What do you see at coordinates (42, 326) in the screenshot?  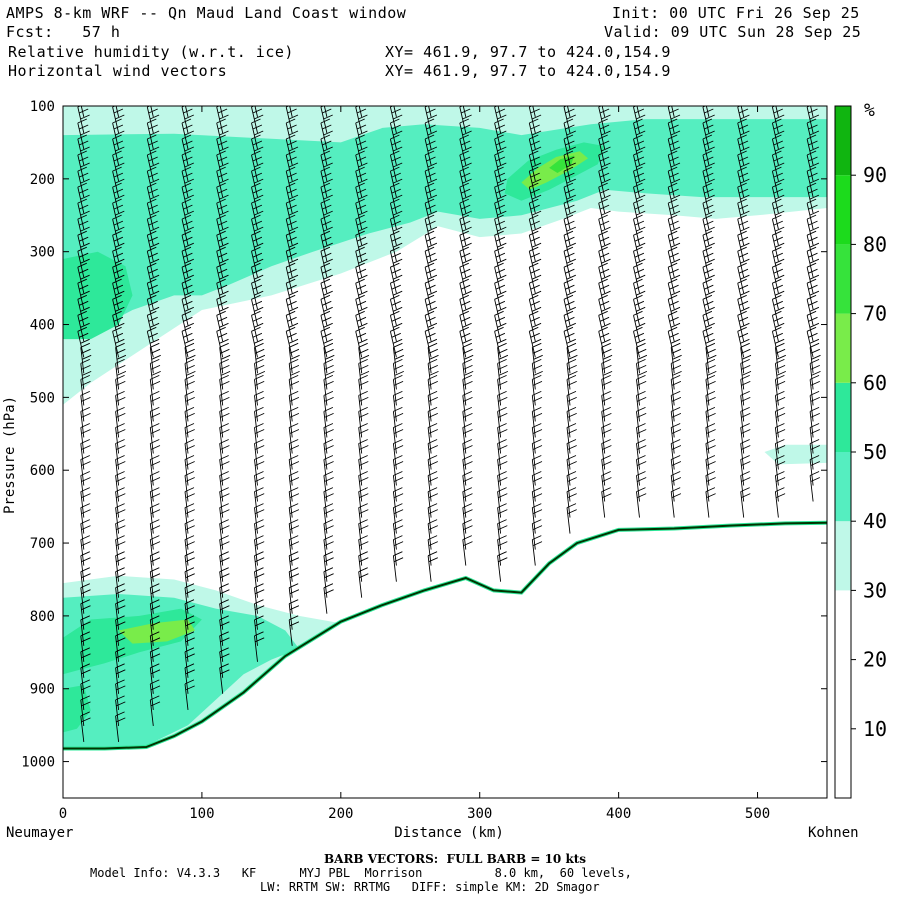 I see `y-tick-label: 400` at bounding box center [42, 326].